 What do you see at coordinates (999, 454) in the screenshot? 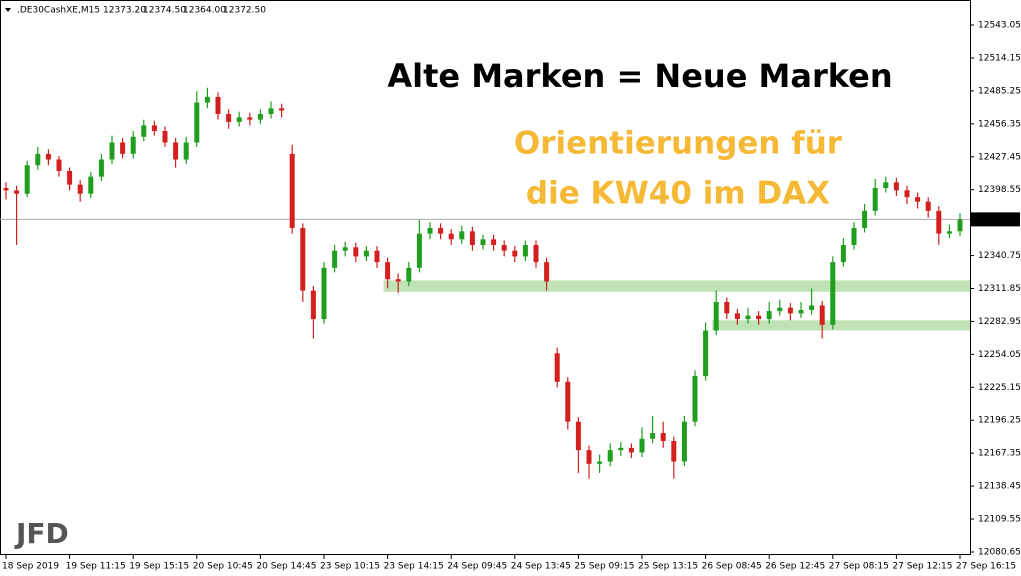
I see `y-tick-label: 12167.35` at bounding box center [999, 454].